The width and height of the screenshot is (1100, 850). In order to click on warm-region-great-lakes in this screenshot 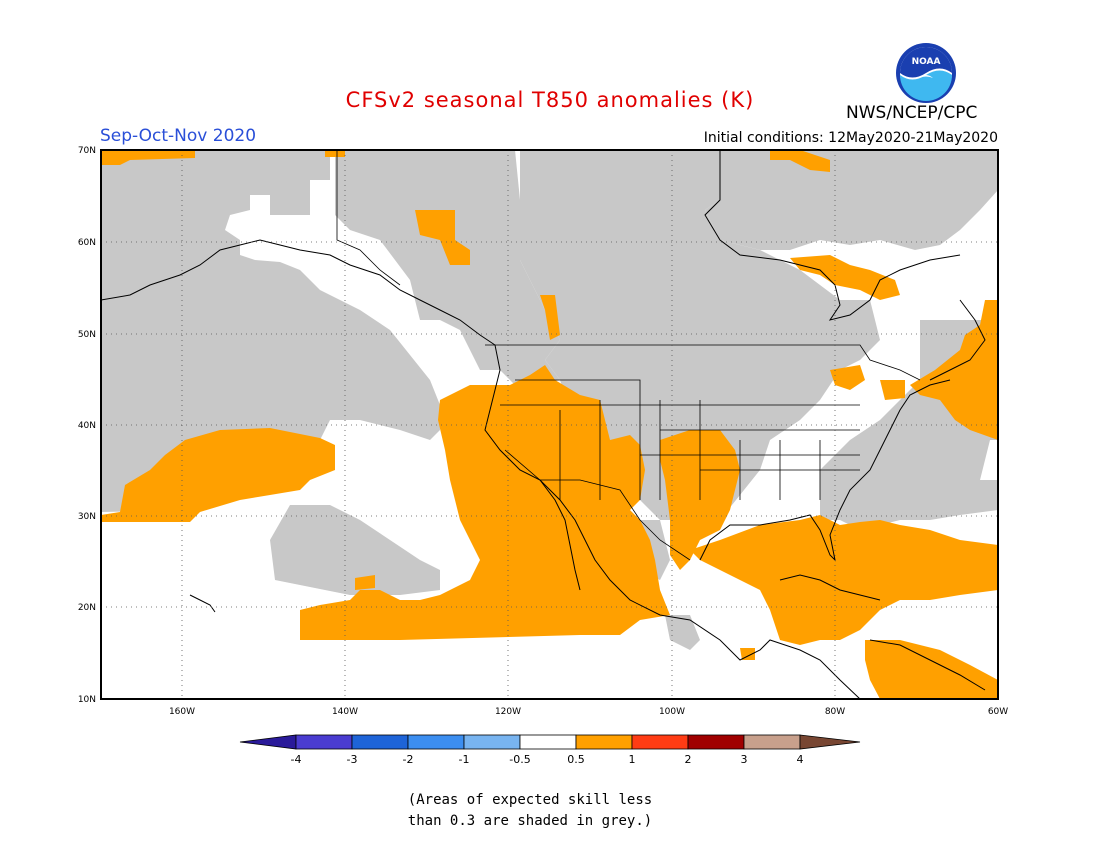, I will do `click(847, 377)`.